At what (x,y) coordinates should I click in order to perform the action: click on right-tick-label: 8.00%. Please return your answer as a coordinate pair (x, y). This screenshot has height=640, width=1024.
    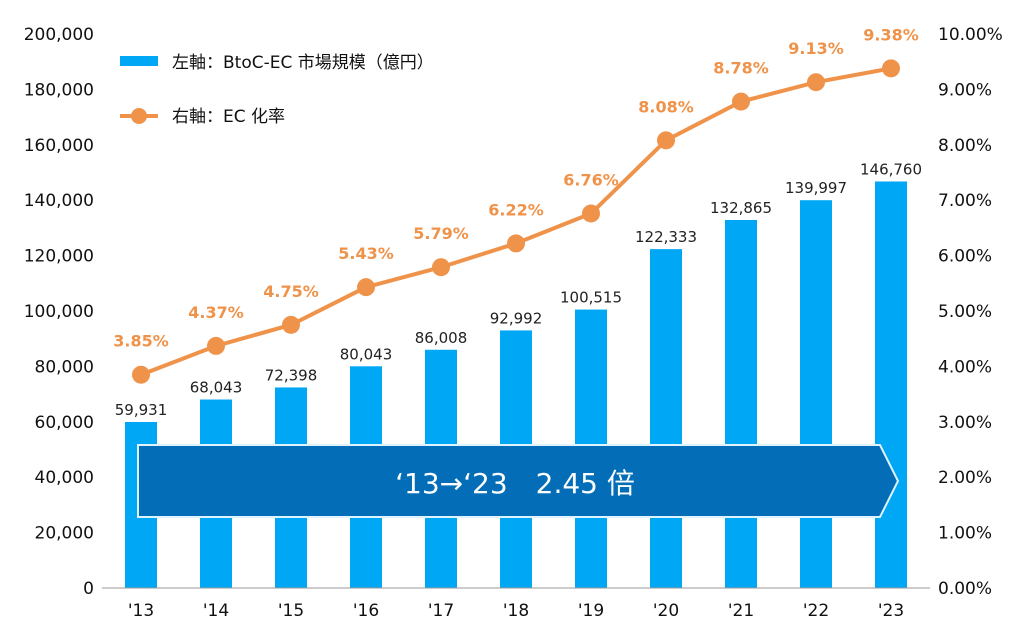
    Looking at the image, I should click on (965, 146).